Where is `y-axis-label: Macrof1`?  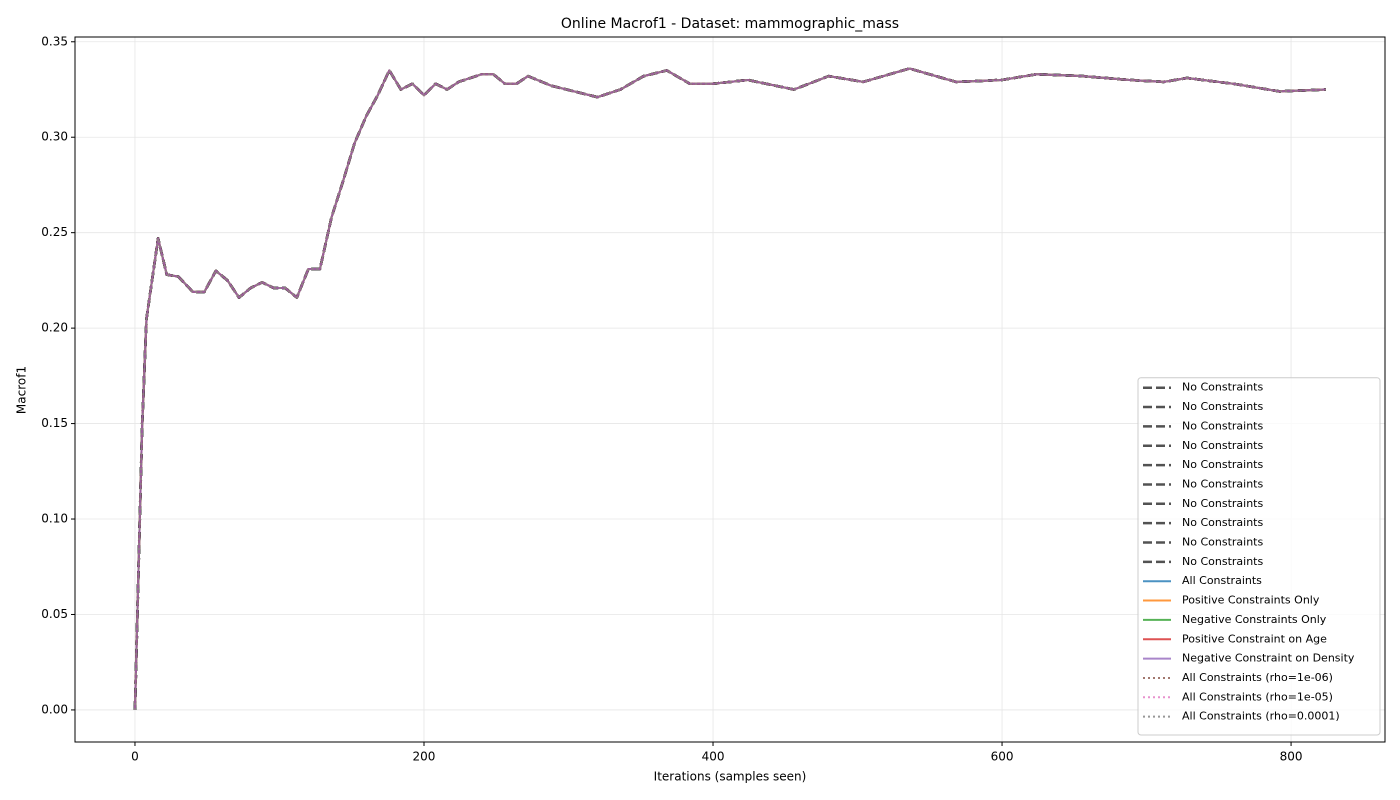 y-axis-label: Macrof1 is located at coordinates (22, 390).